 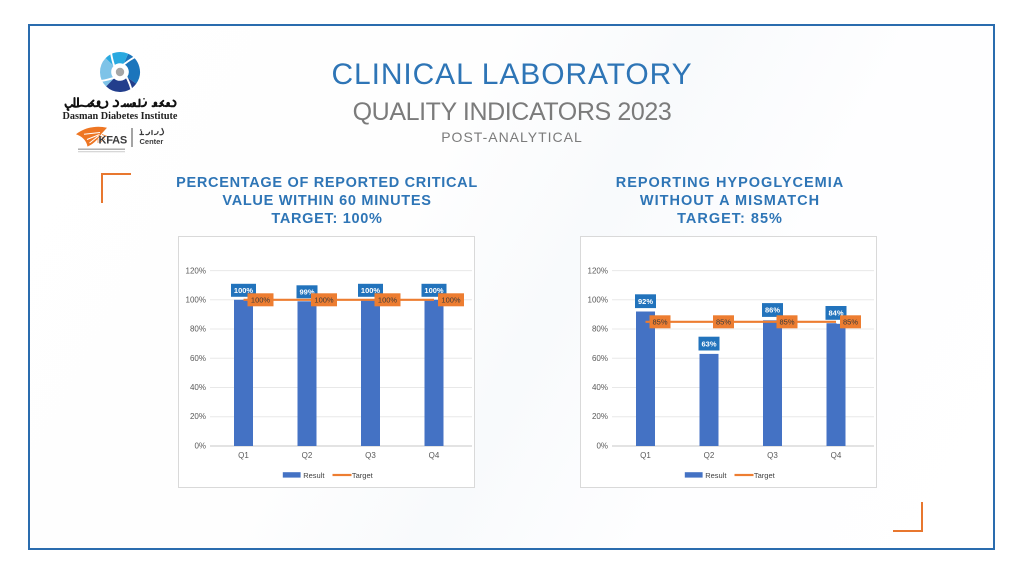 What do you see at coordinates (152, 141) in the screenshot?
I see `svg-text: Center` at bounding box center [152, 141].